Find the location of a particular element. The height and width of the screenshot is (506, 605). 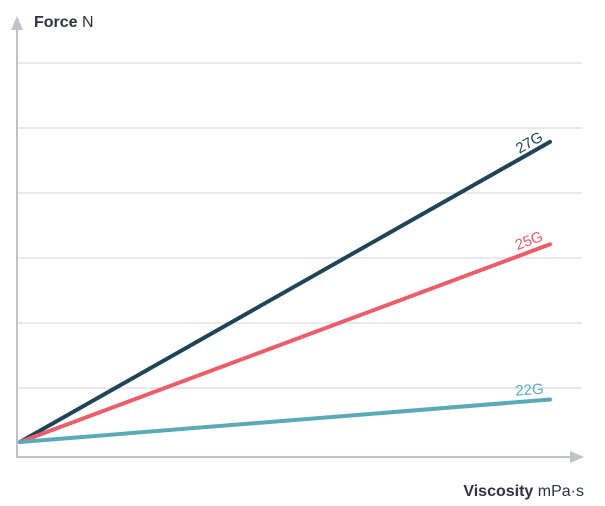

y-axis-label: Force is located at coordinates (56, 22).